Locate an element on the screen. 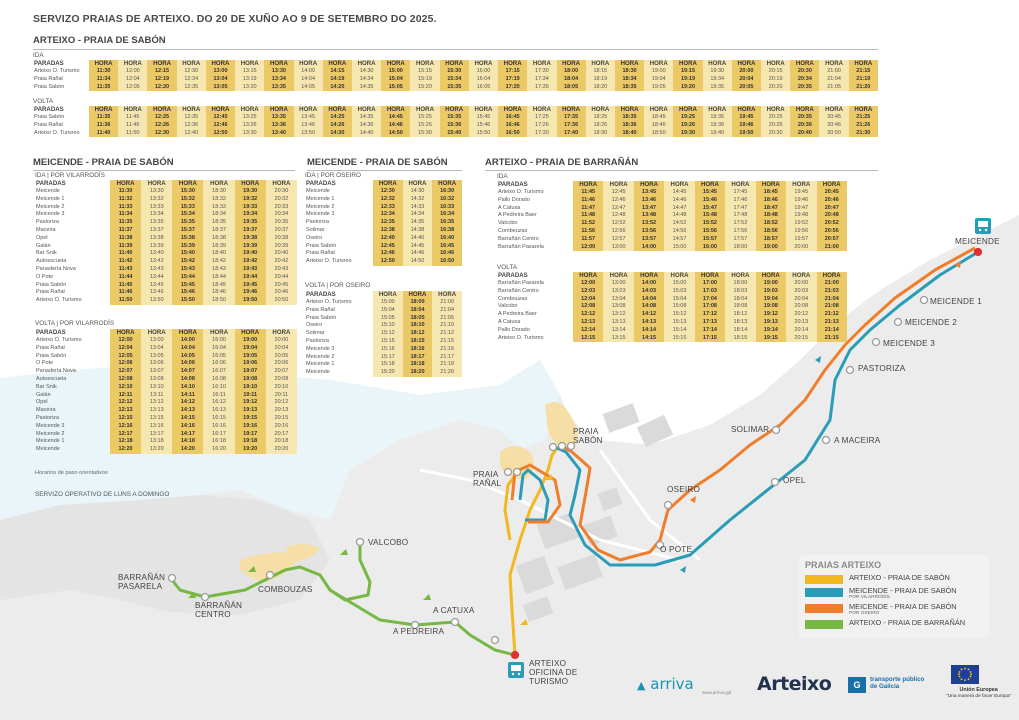 This screenshot has height=720, width=1019. time-cell: 14:18 is located at coordinates (188, 442).